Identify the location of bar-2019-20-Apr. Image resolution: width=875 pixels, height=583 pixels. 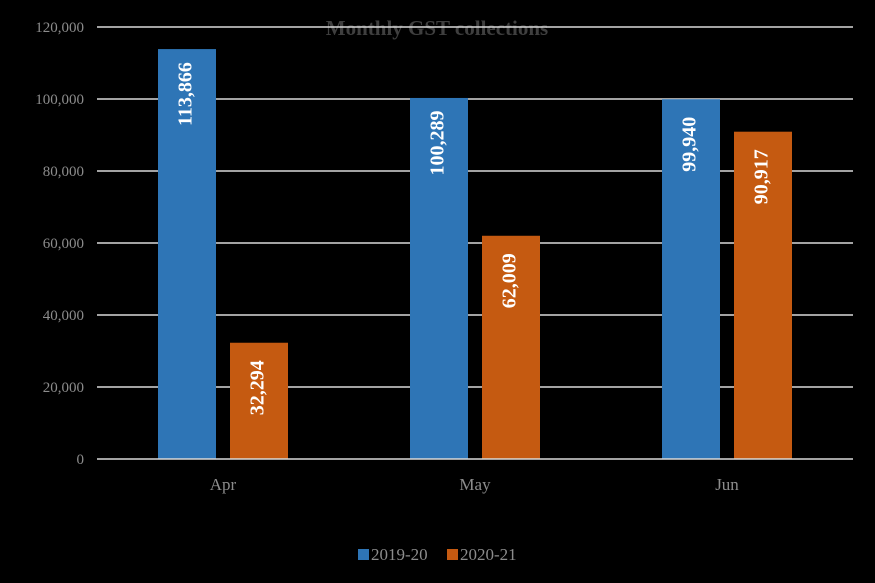
(187, 254).